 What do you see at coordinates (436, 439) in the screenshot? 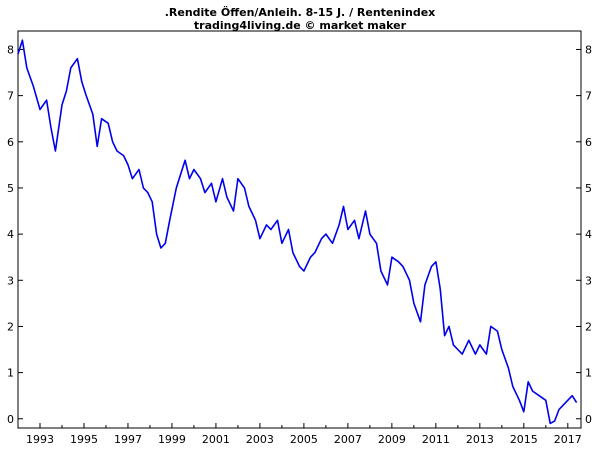
I see `x-tick-label: 2011` at bounding box center [436, 439].